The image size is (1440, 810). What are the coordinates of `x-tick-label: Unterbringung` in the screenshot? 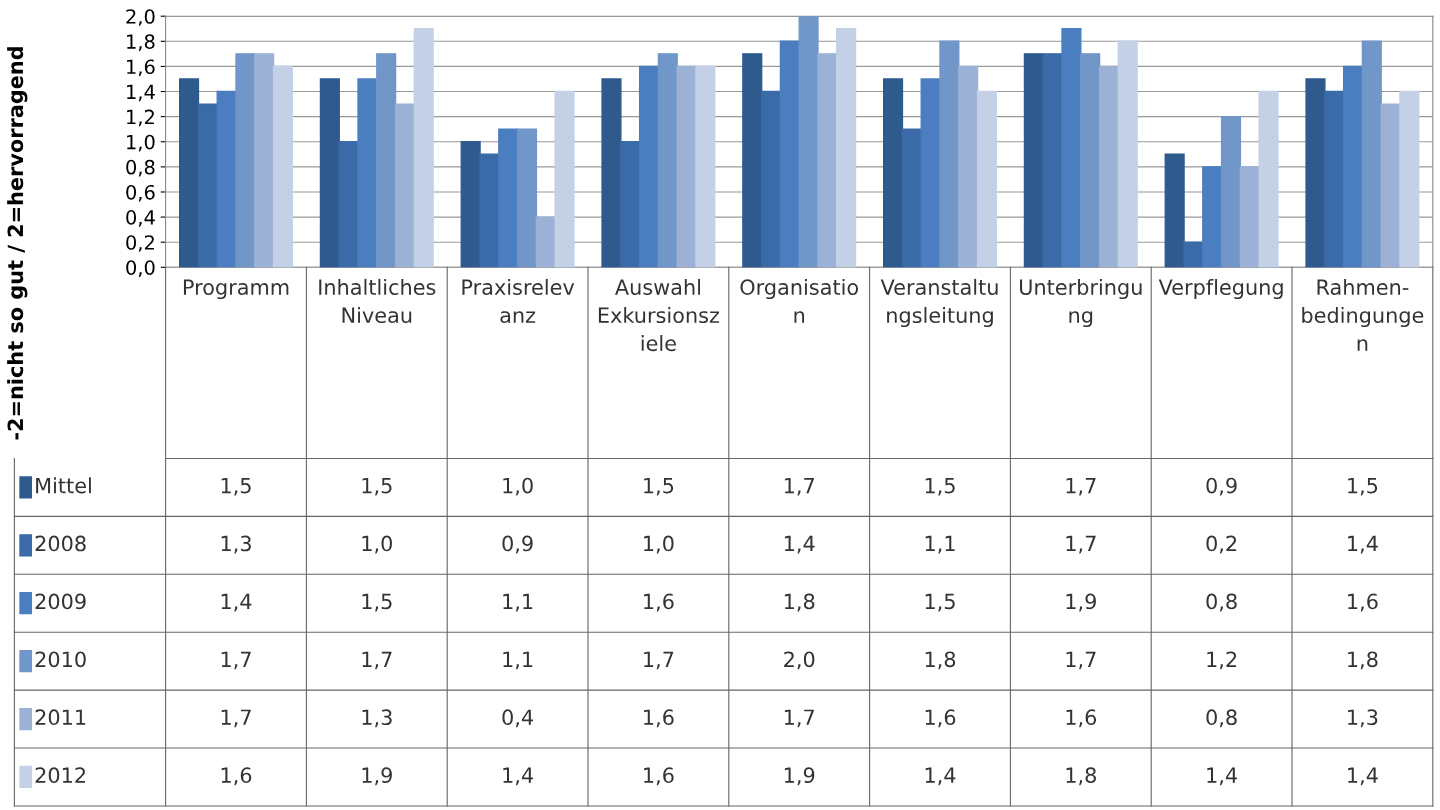 It's located at (1081, 303).